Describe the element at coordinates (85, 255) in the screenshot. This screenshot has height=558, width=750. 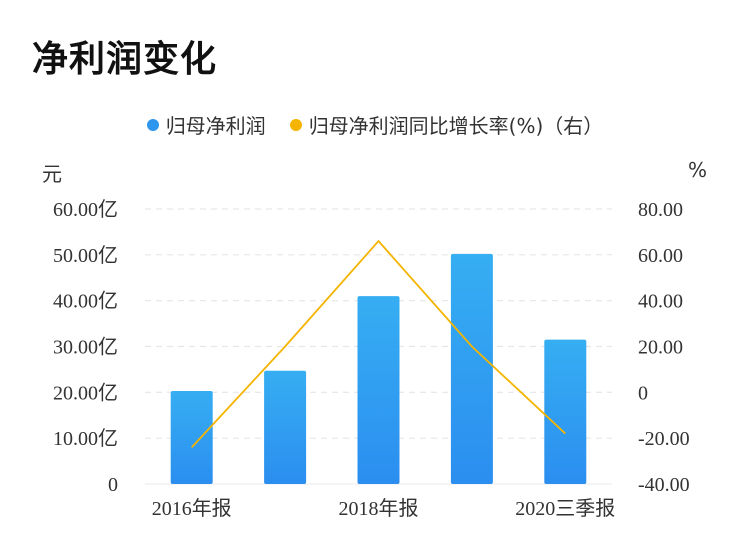
I see `y-left-tick-label: 50.00亿` at that location.